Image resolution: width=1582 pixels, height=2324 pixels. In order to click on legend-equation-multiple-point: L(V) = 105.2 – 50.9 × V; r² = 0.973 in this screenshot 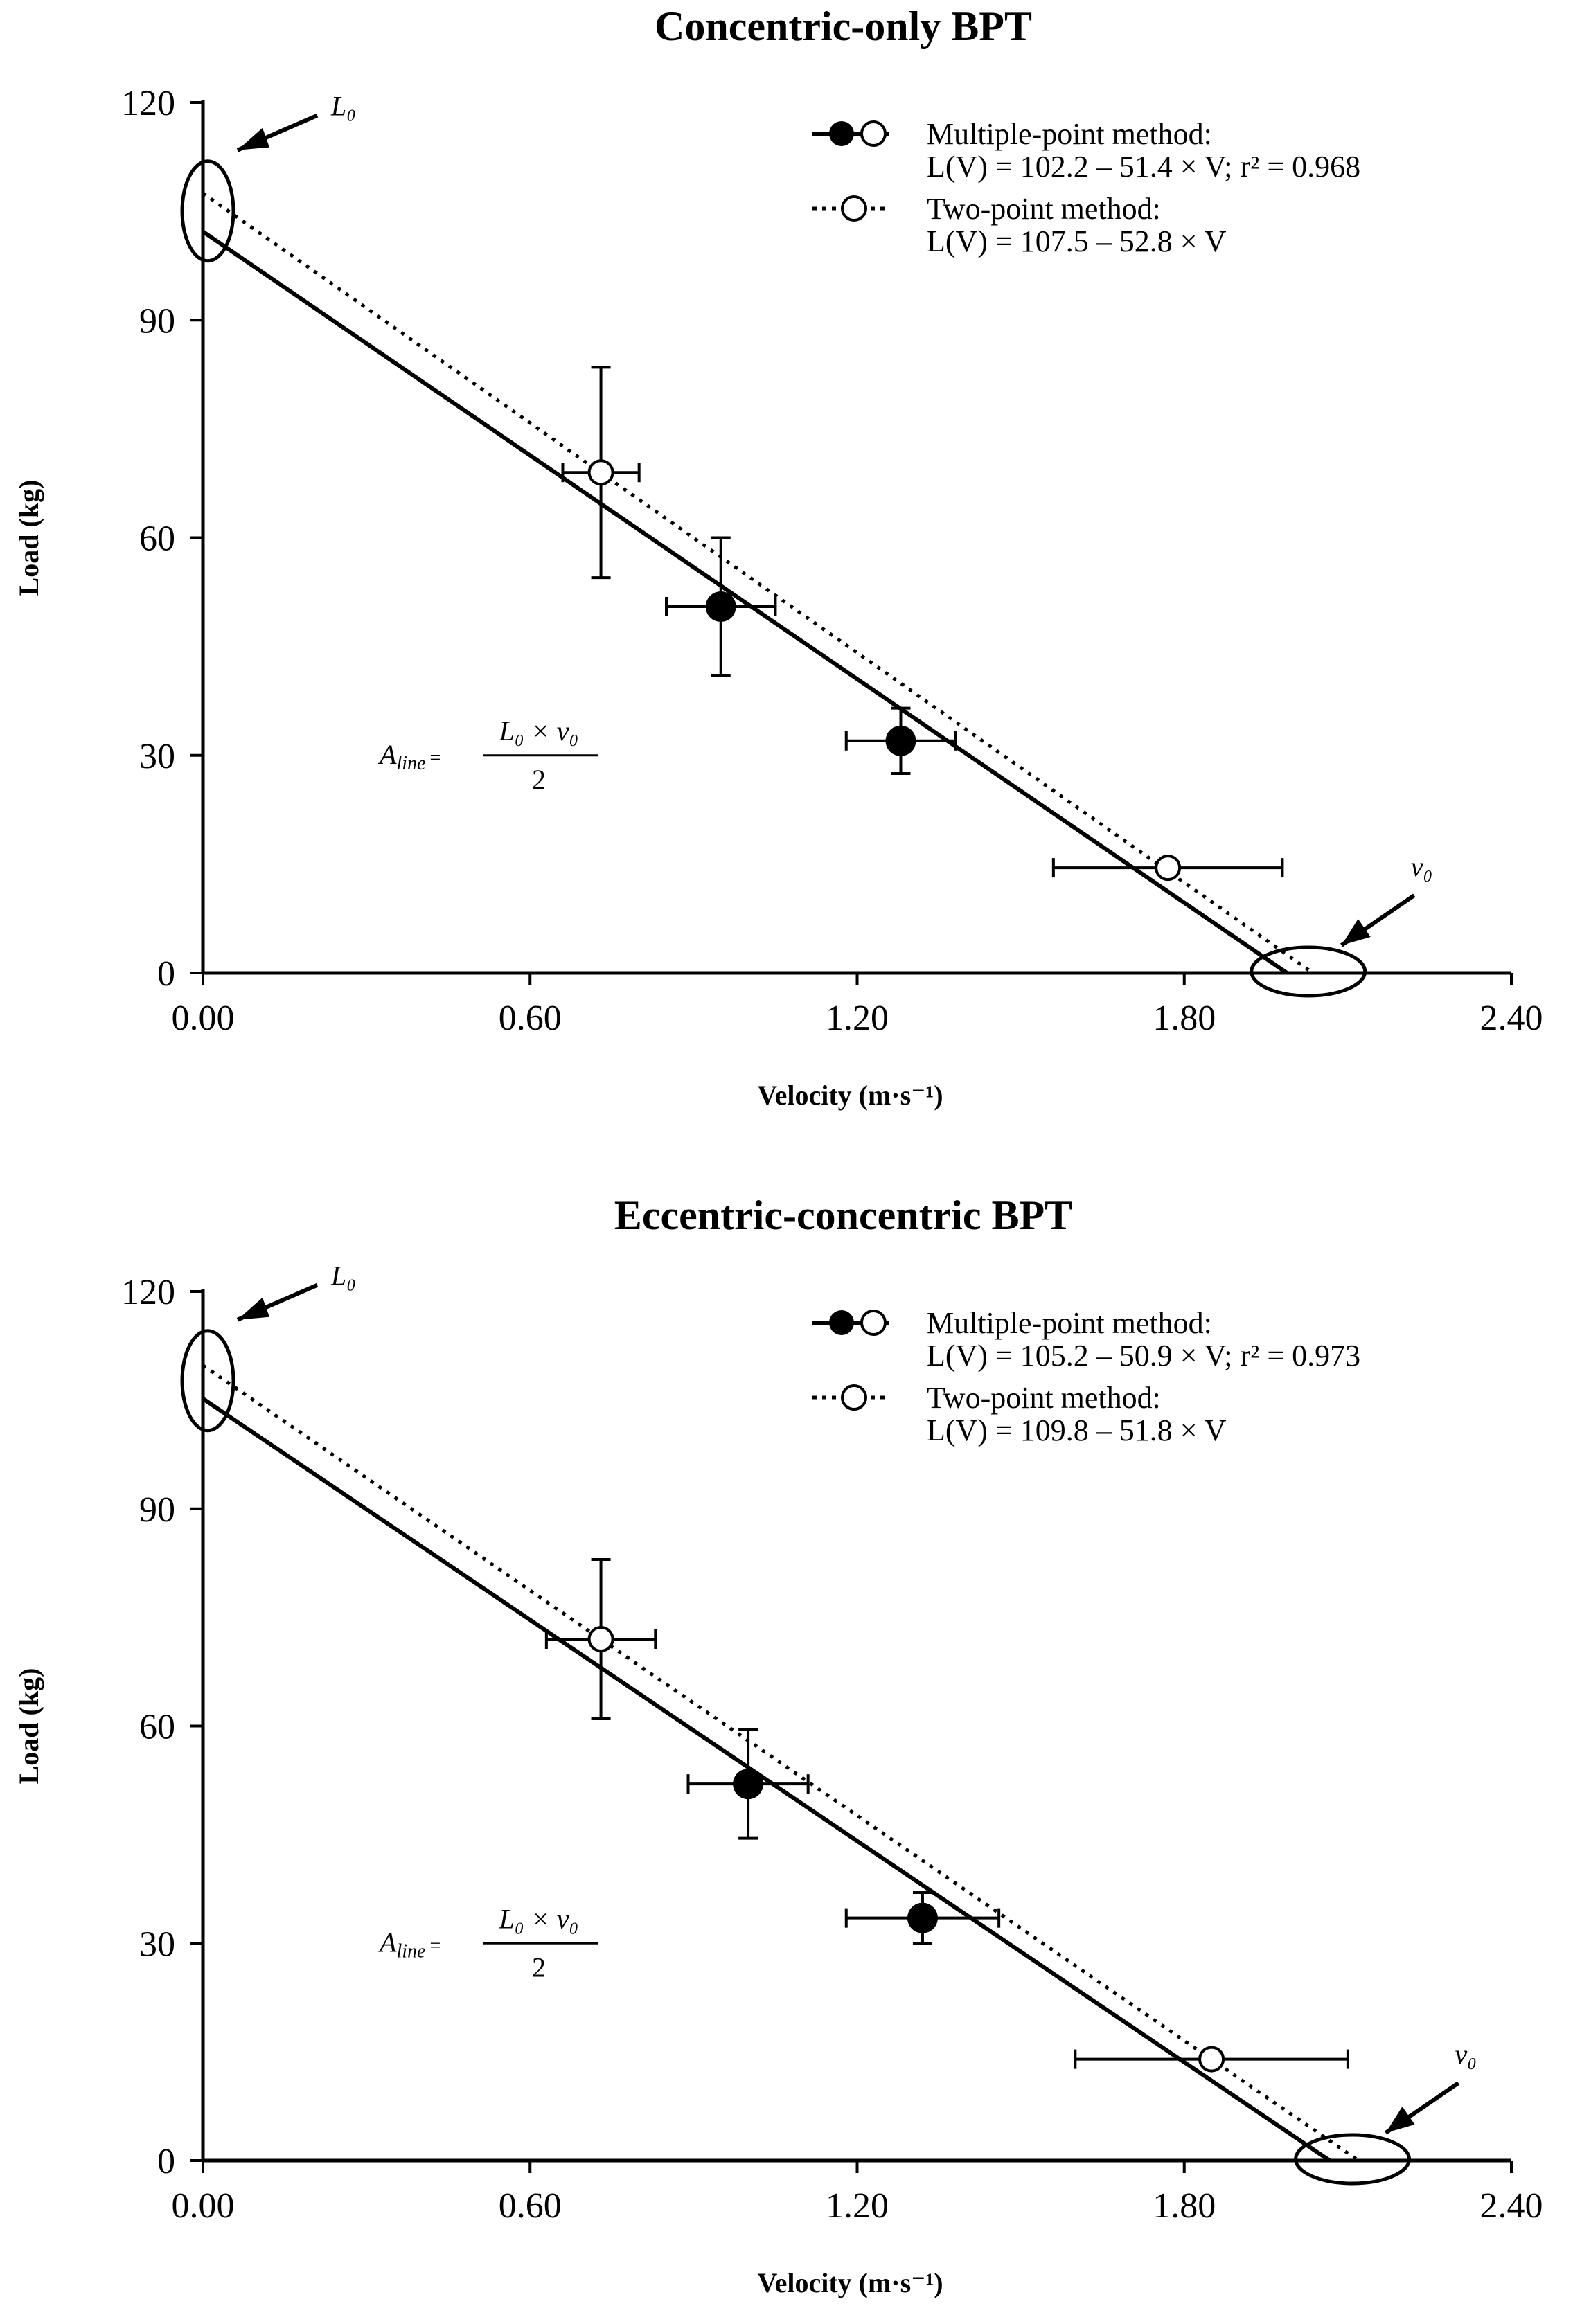, I will do `click(1143, 1356)`.